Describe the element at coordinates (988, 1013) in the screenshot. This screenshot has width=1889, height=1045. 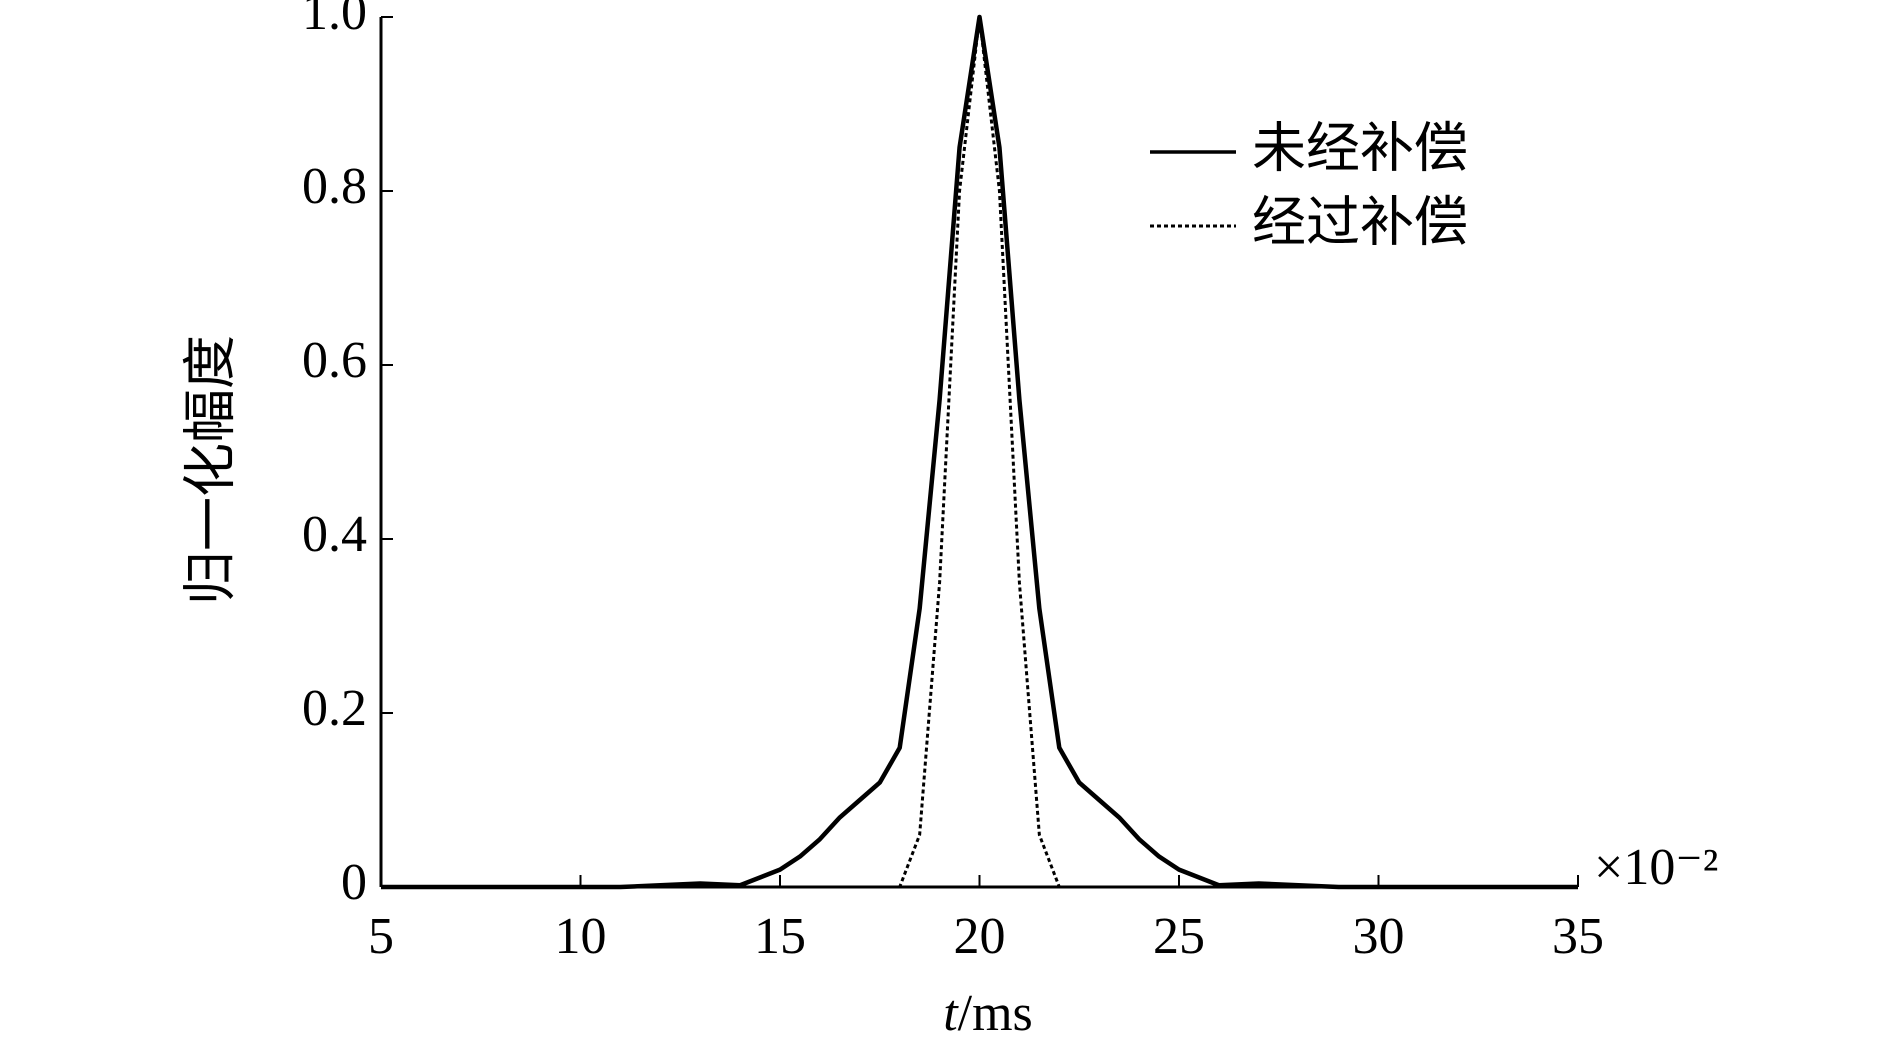
I see `x-axis-label: t/ms` at that location.